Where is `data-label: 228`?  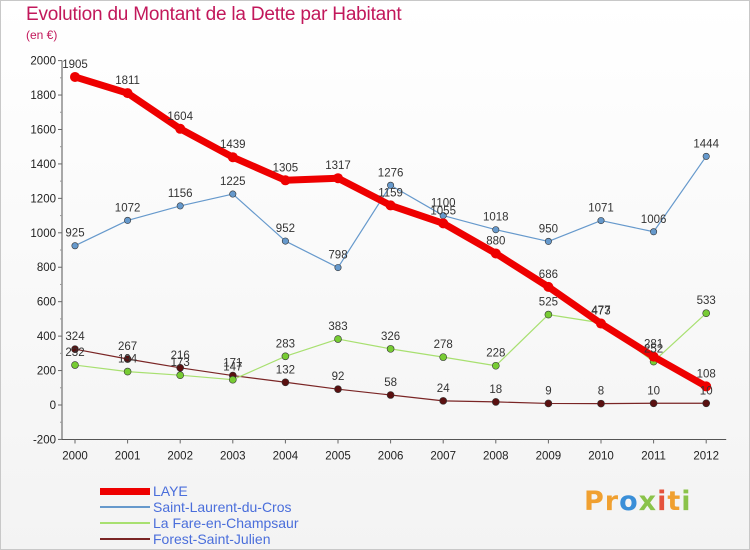 data-label: 228 is located at coordinates (495, 354).